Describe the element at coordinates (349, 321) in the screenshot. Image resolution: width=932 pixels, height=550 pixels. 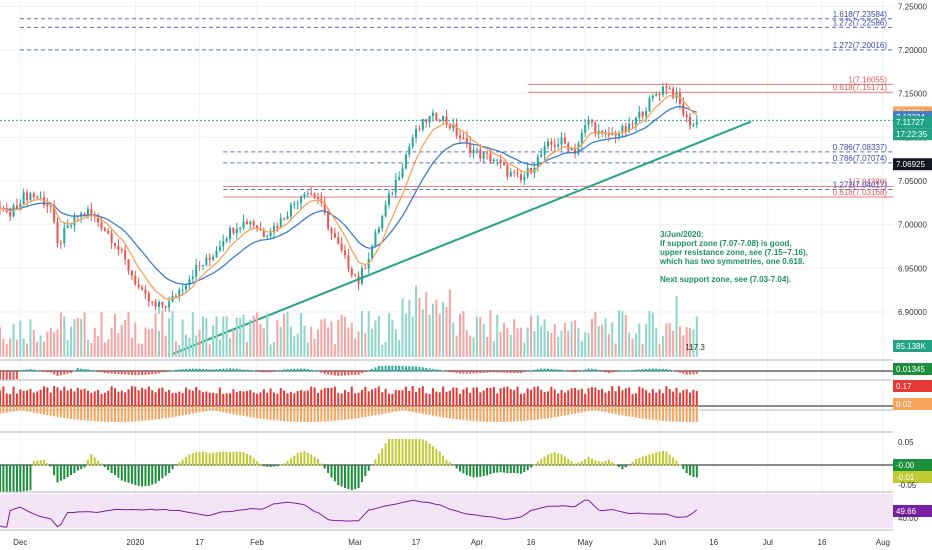
I see `volume-bars` at that location.